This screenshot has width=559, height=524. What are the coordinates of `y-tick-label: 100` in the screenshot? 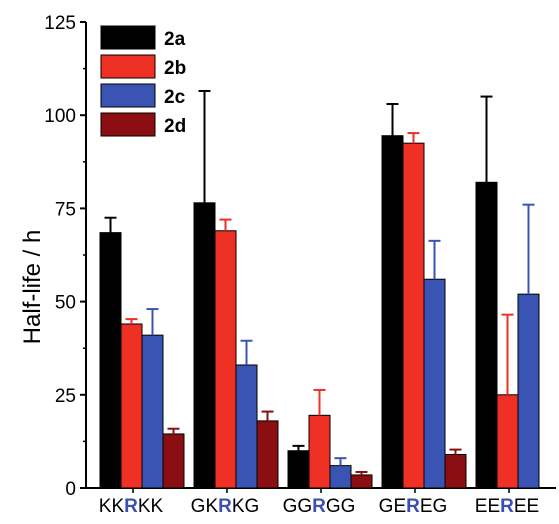 It's located at (60, 116).